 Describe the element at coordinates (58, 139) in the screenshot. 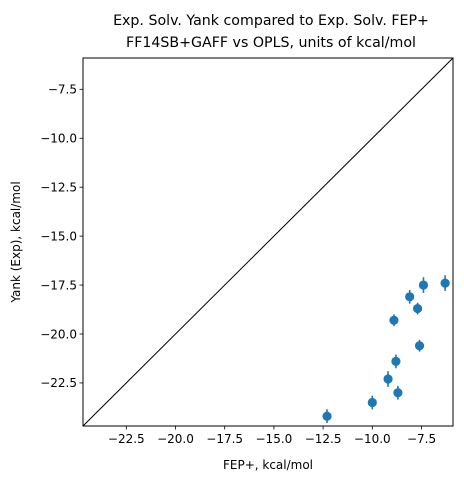

I see `y-tick-label-5: −10.0` at that location.